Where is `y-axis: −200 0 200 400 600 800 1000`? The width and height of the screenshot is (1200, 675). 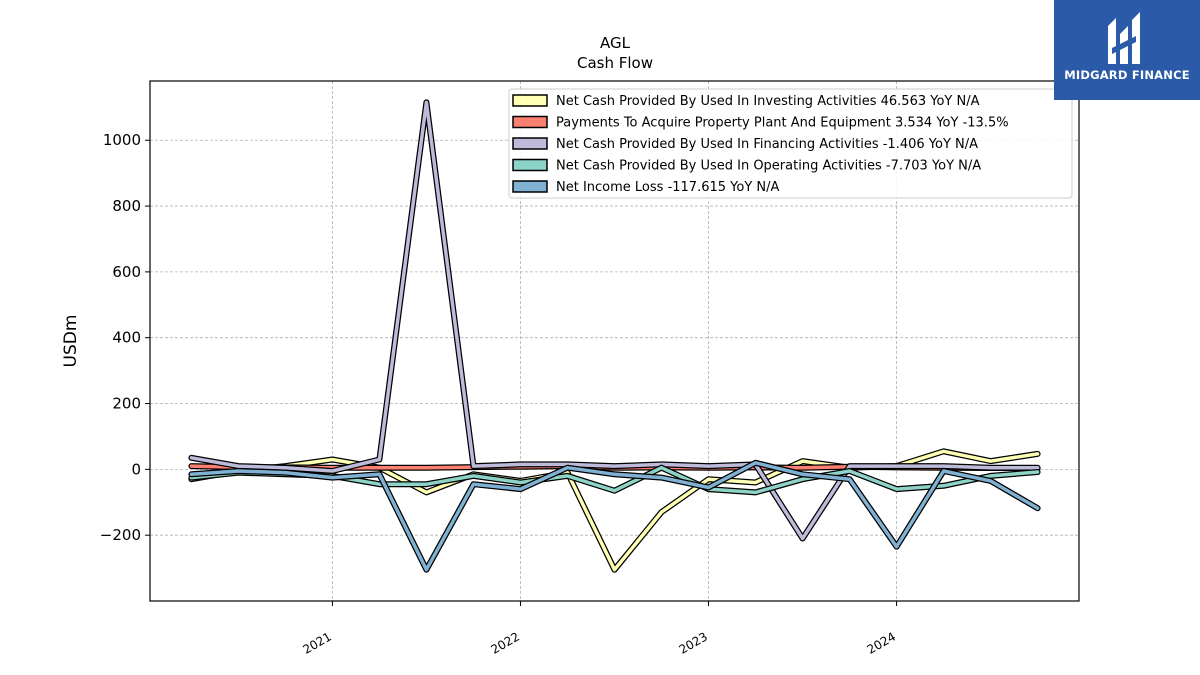
y-axis: −200 0 200 400 600 800 1000 is located at coordinates (125, 337).